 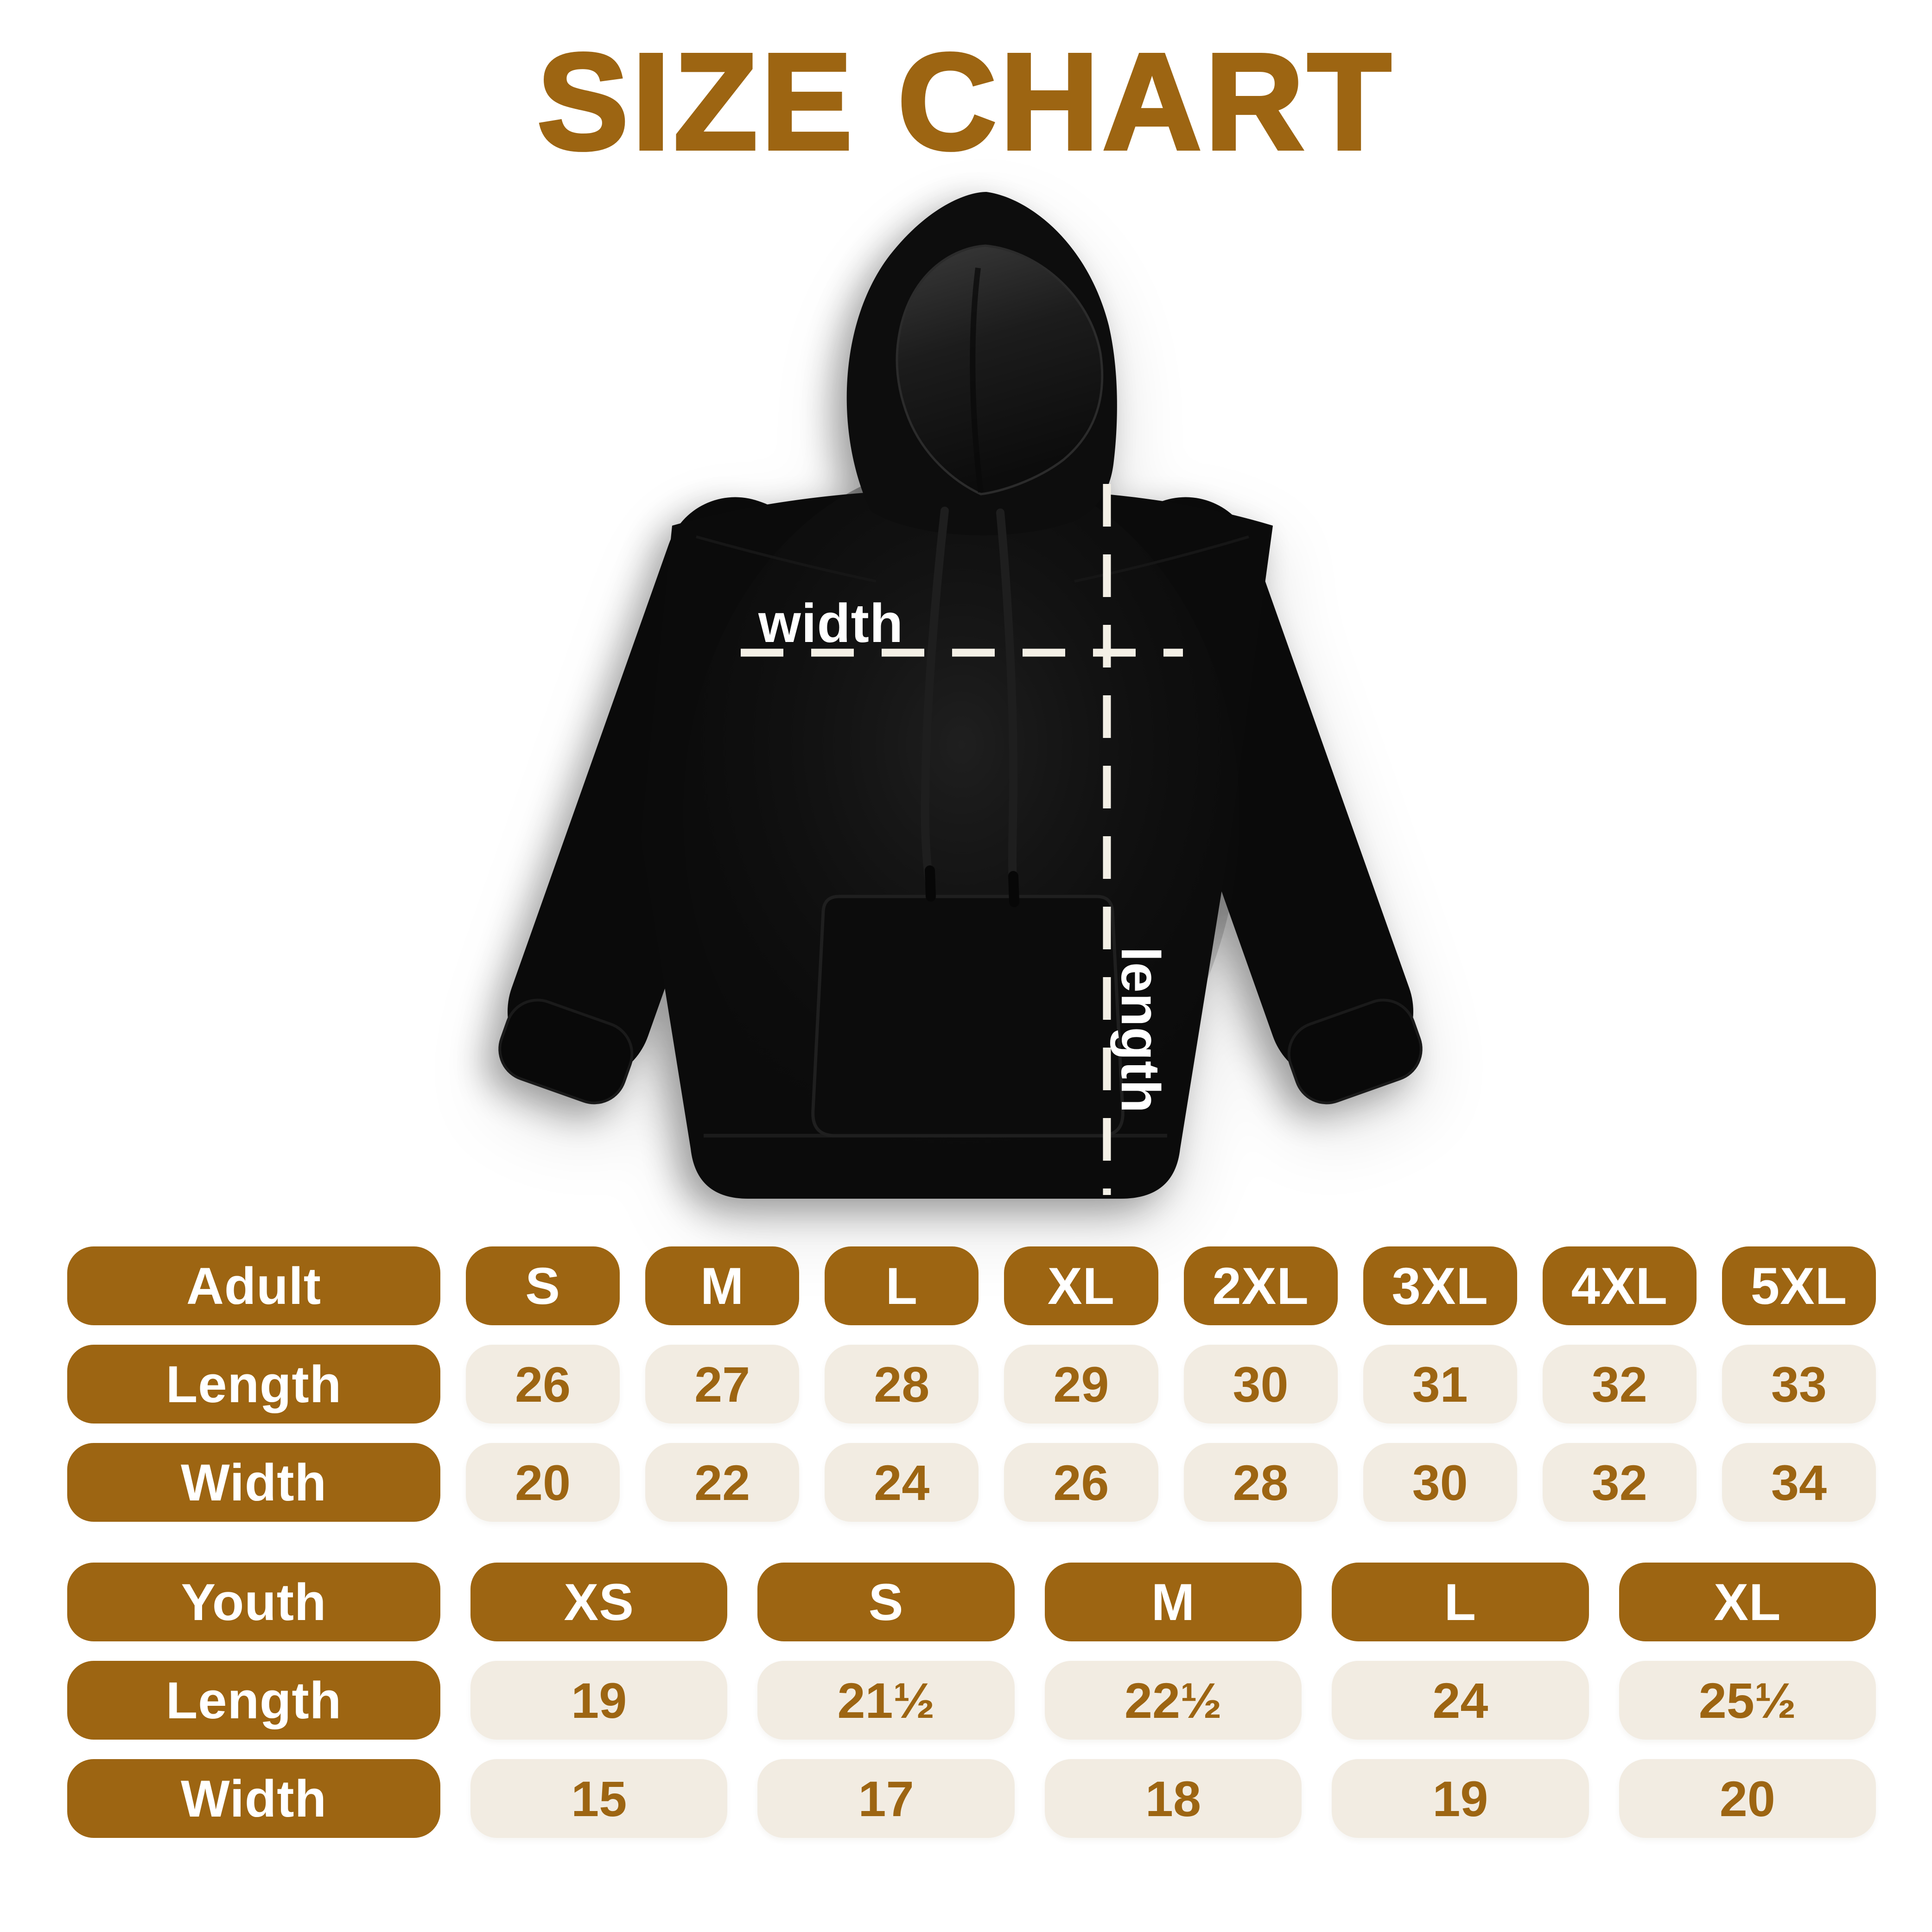 I want to click on drawstring-left, so click(x=935, y=703).